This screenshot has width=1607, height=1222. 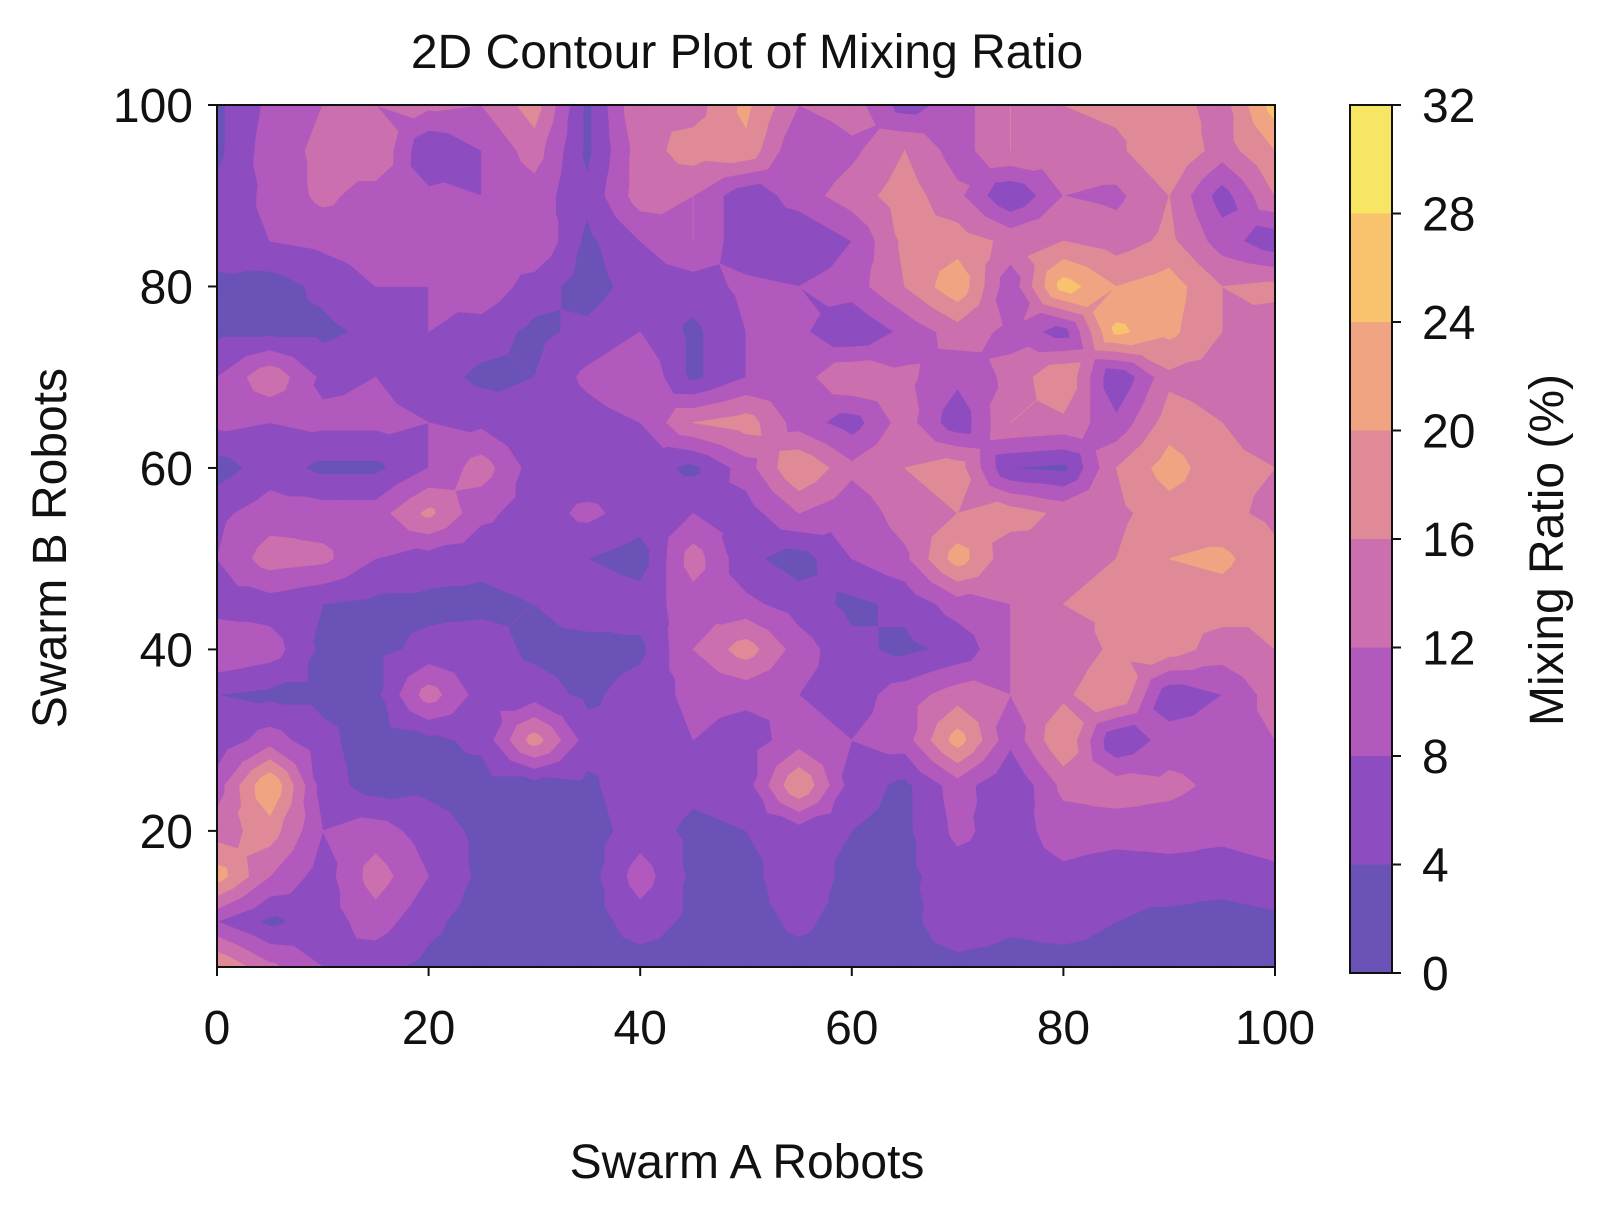 I want to click on colorbar-tick-label: 24, so click(x=1448, y=323).